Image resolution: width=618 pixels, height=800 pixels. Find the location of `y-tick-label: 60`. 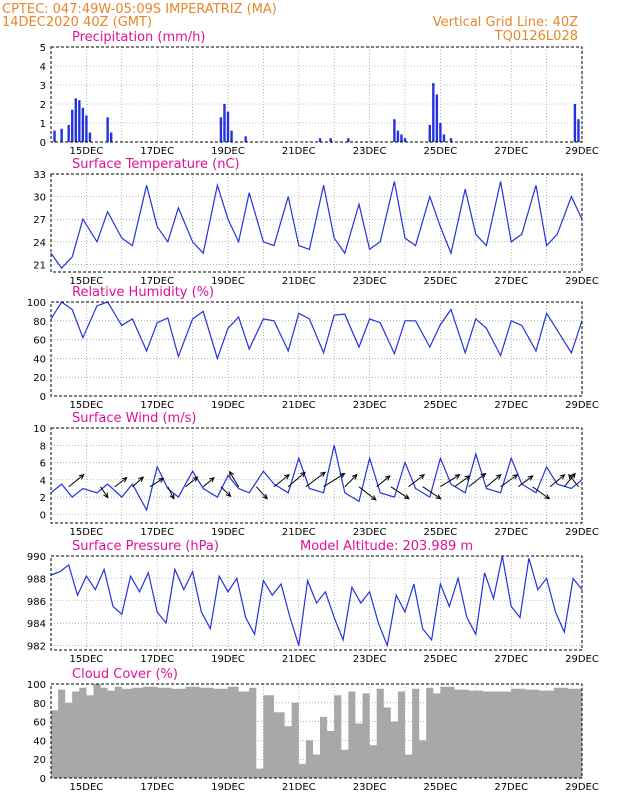

y-tick-label: 60 is located at coordinates (39, 341).